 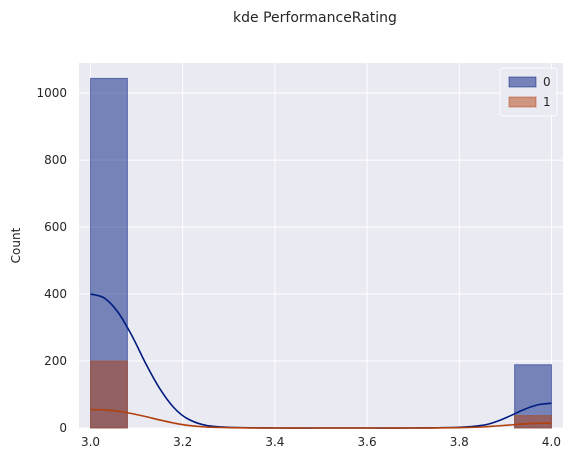 What do you see at coordinates (182, 442) in the screenshot?
I see `x-tick-label: 3.2` at bounding box center [182, 442].